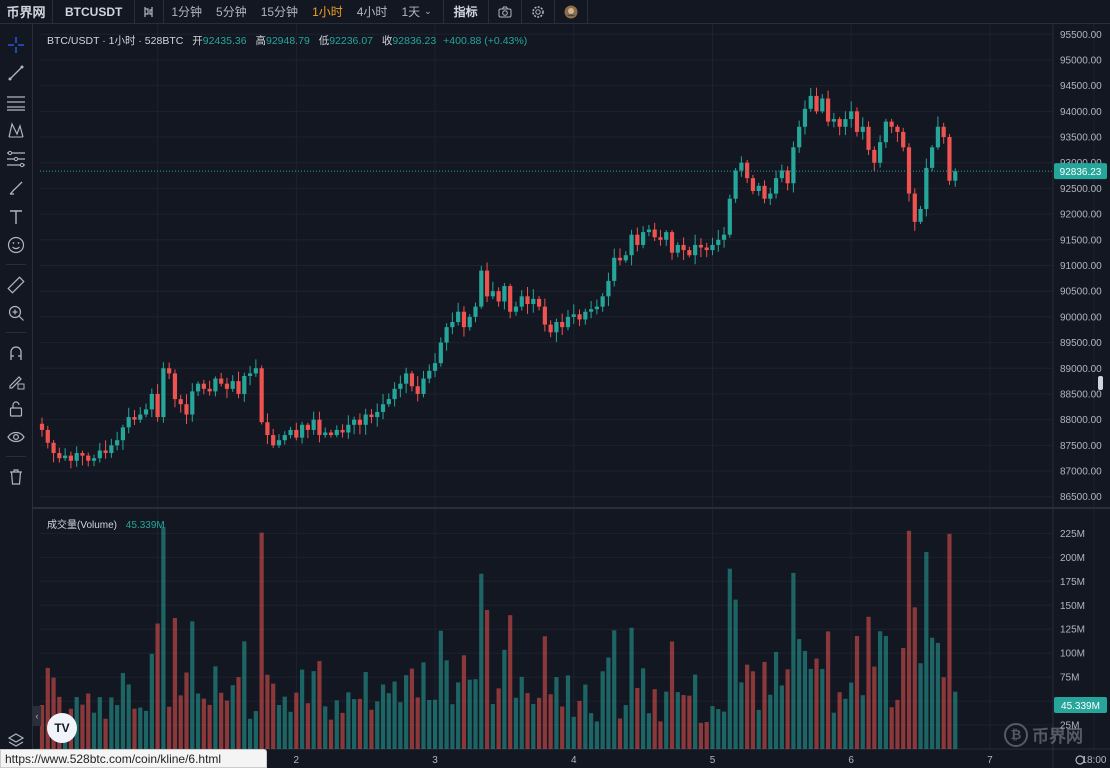 The image size is (1110, 768). I want to click on crosshair-icon, so click(16, 45).